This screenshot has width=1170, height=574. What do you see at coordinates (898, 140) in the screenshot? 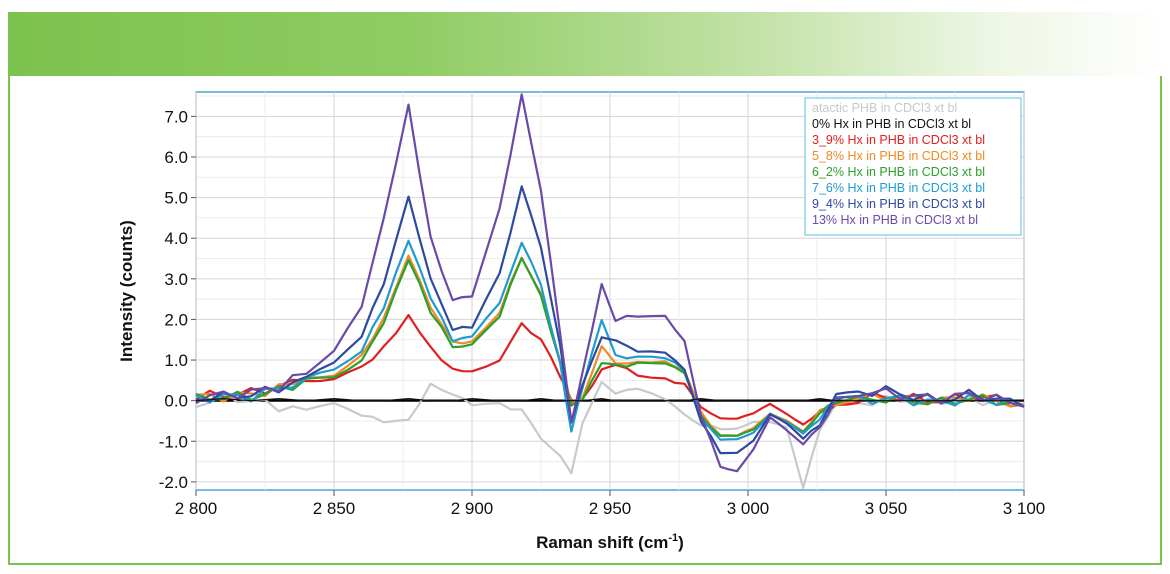
I see `legend-entry: 3_9% Hx in PHB in CDCl3 xt bl` at bounding box center [898, 140].